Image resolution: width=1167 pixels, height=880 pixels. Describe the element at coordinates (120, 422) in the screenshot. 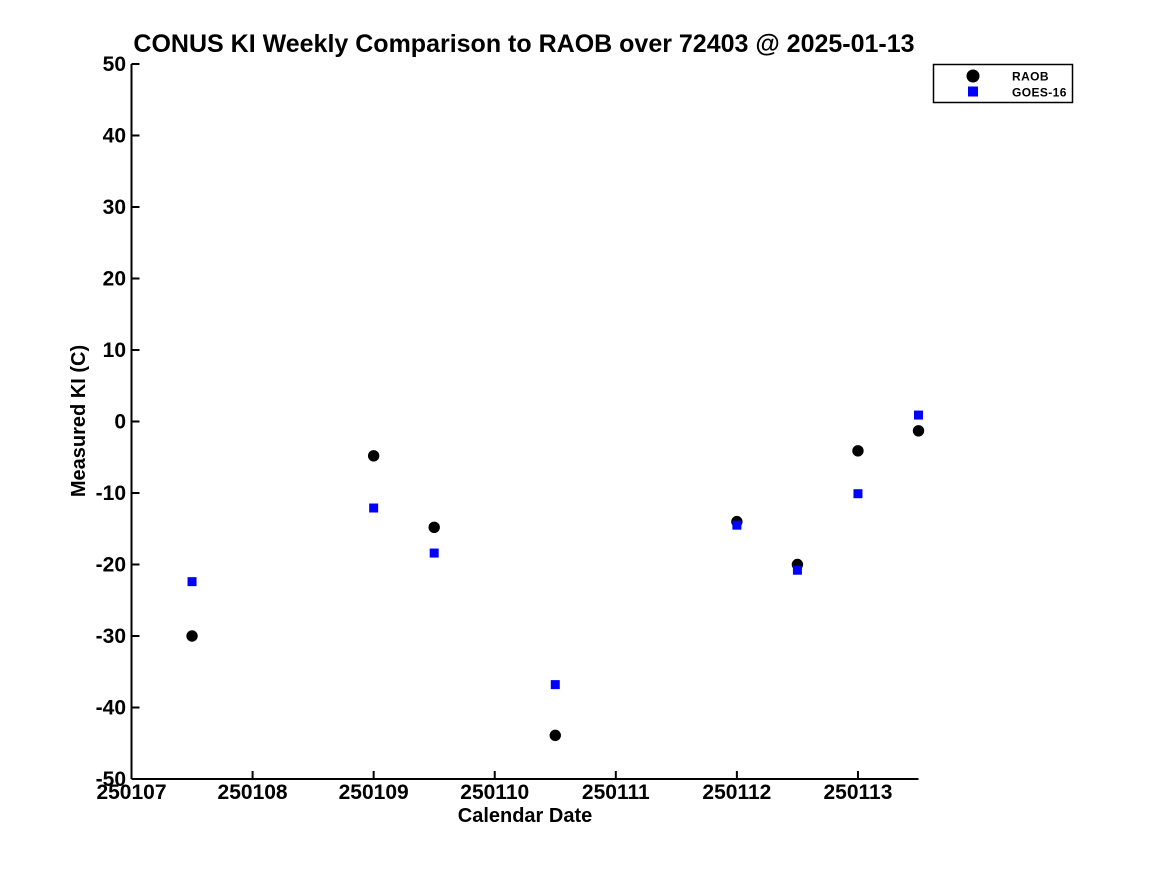

I see `y-tick-label: 0` at that location.